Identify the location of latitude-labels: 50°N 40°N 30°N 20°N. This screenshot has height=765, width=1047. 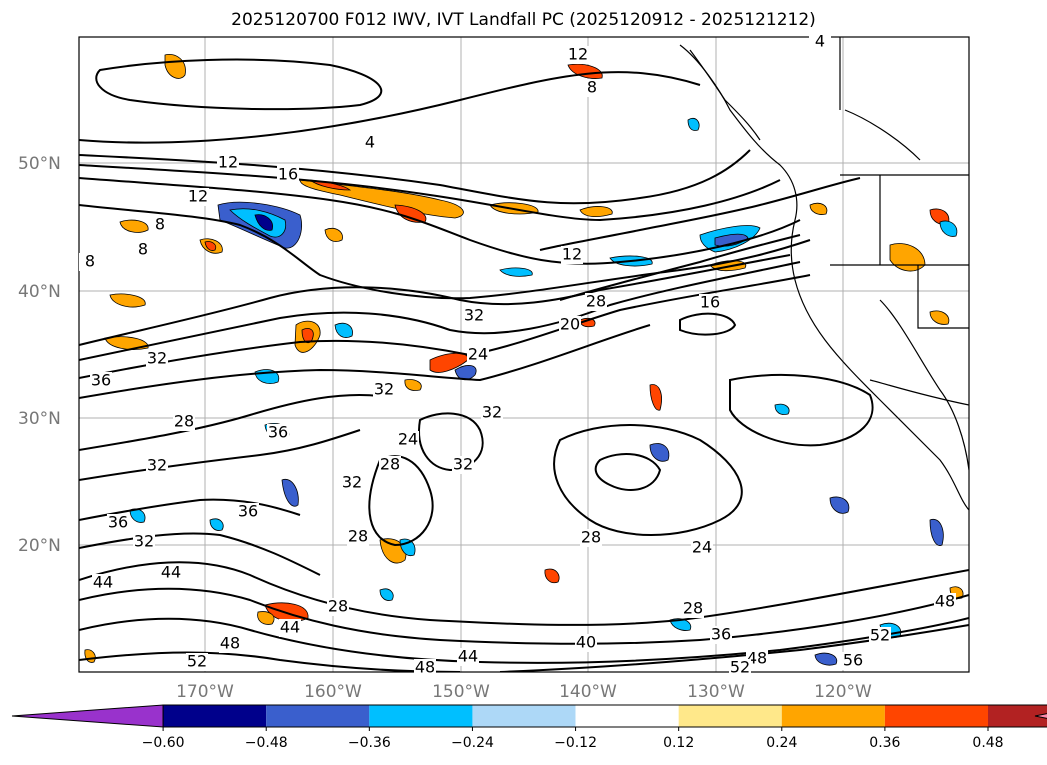
(39, 355).